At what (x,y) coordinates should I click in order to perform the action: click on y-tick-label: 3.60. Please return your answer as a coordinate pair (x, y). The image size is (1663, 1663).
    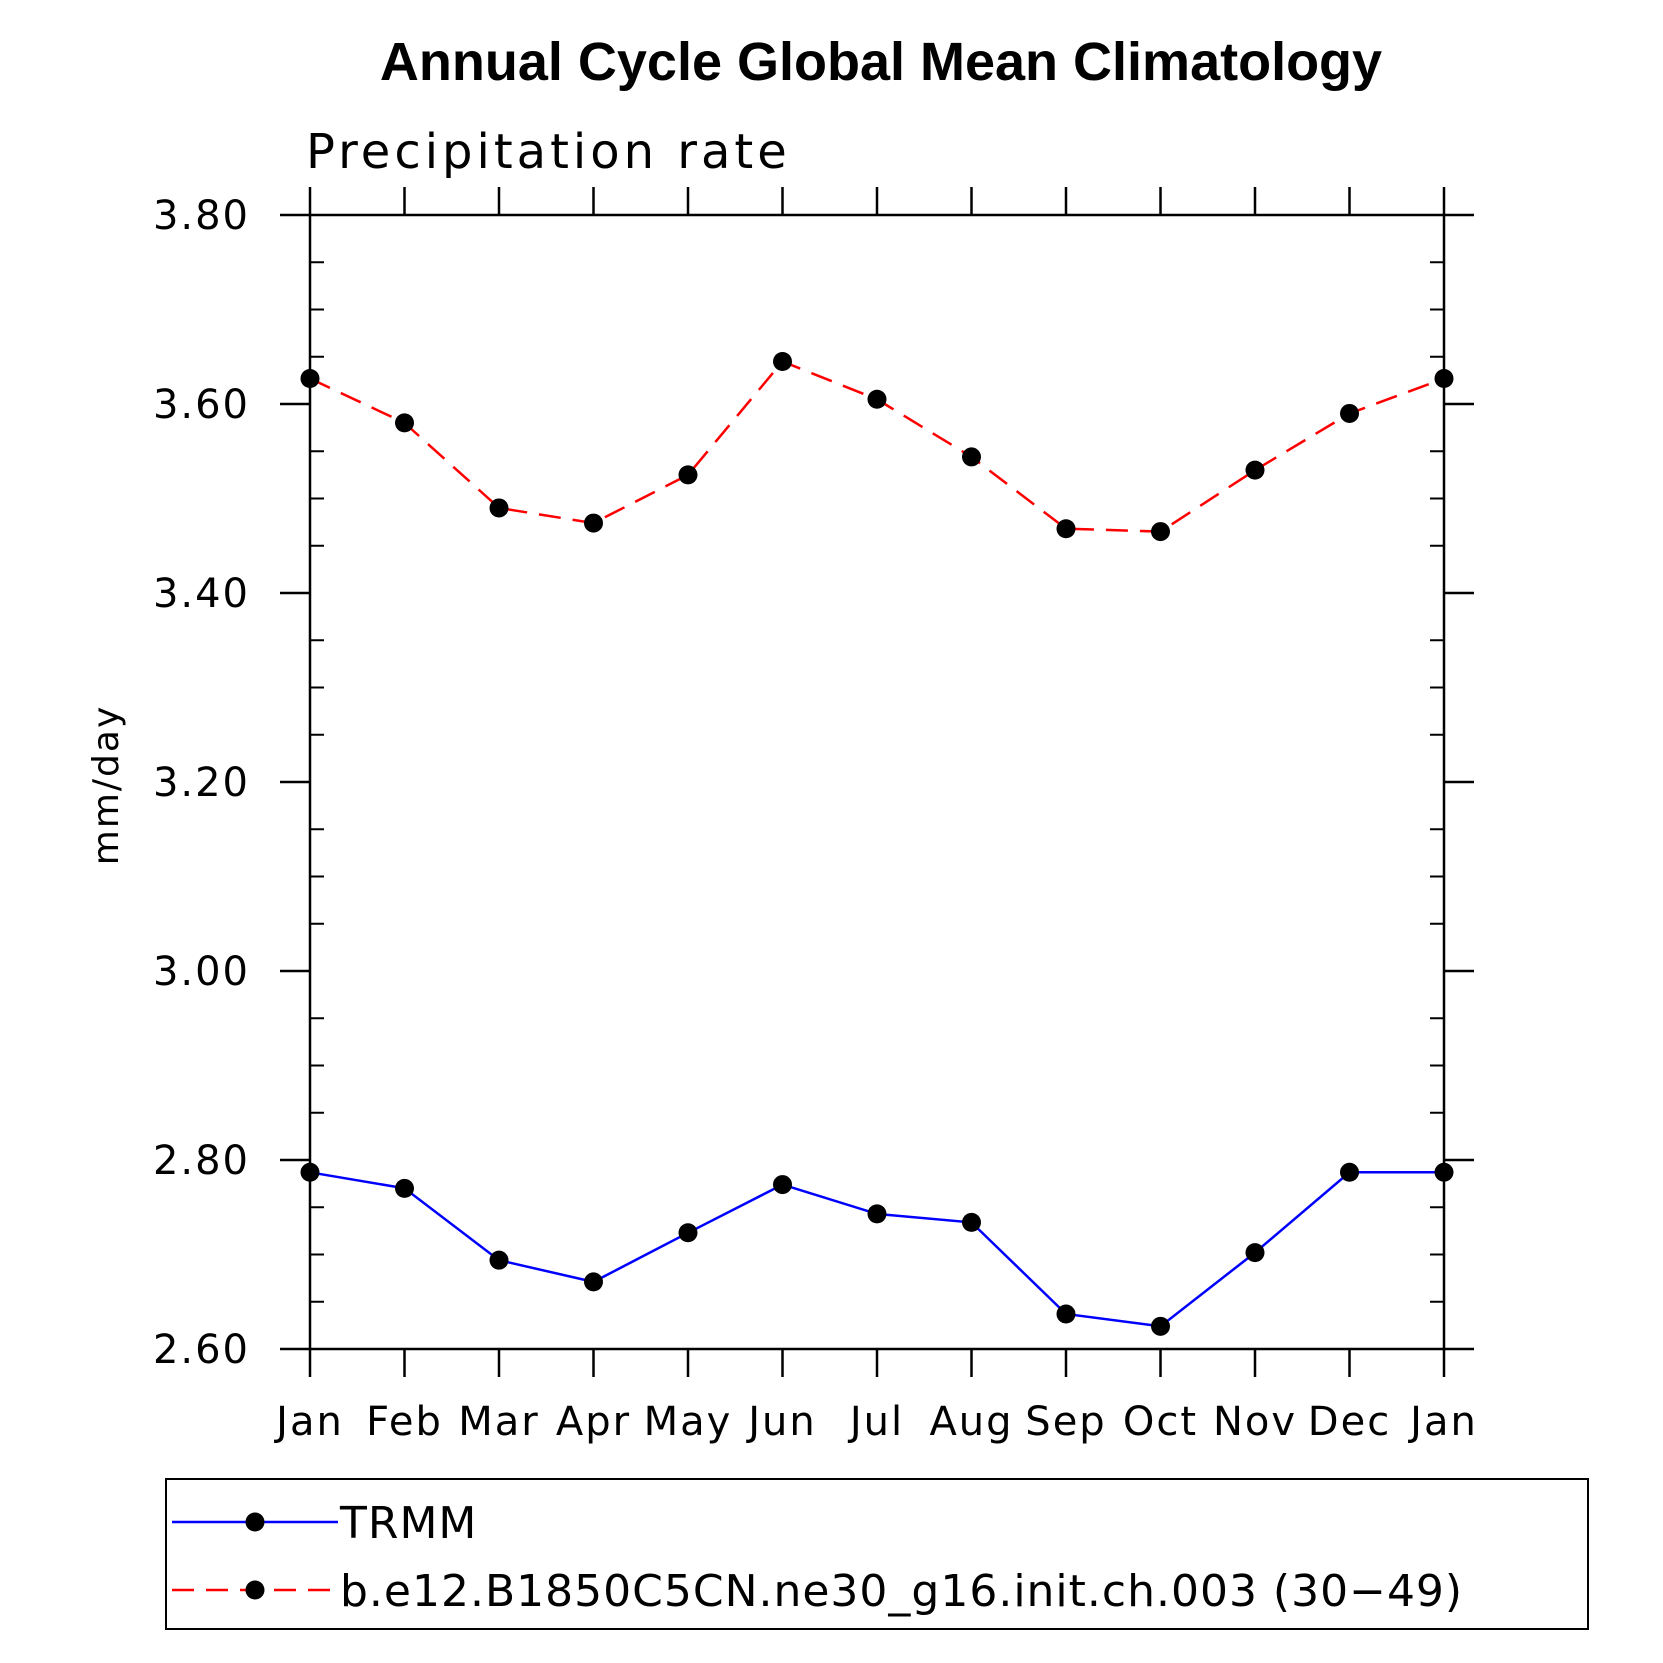
    Looking at the image, I should click on (201, 405).